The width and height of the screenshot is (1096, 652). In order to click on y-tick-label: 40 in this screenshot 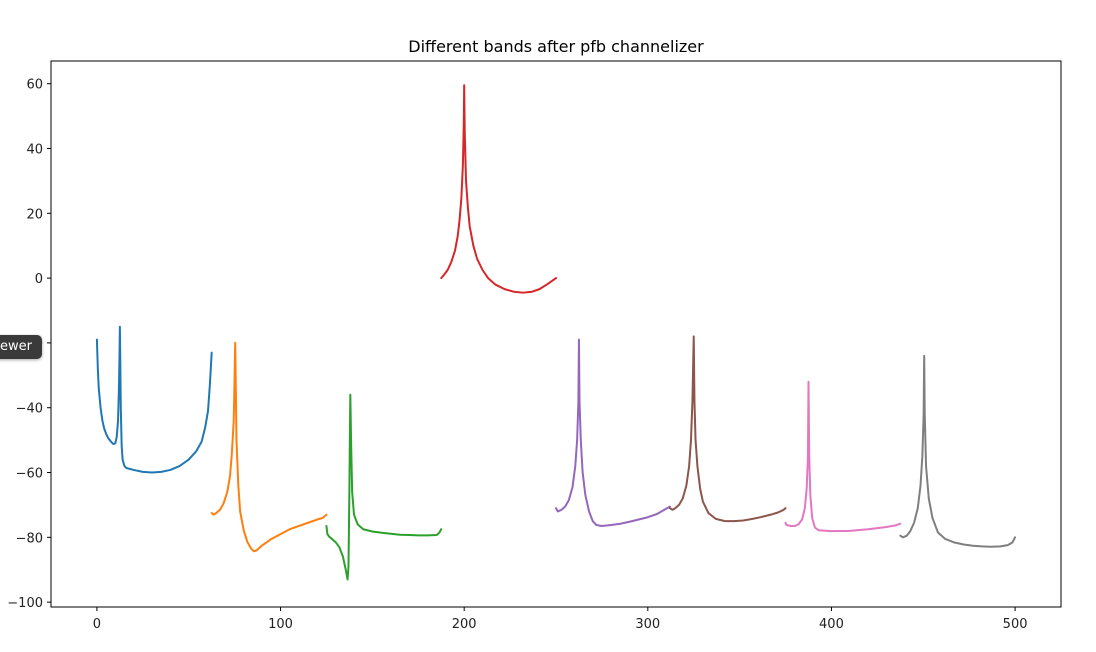, I will do `click(34, 149)`.